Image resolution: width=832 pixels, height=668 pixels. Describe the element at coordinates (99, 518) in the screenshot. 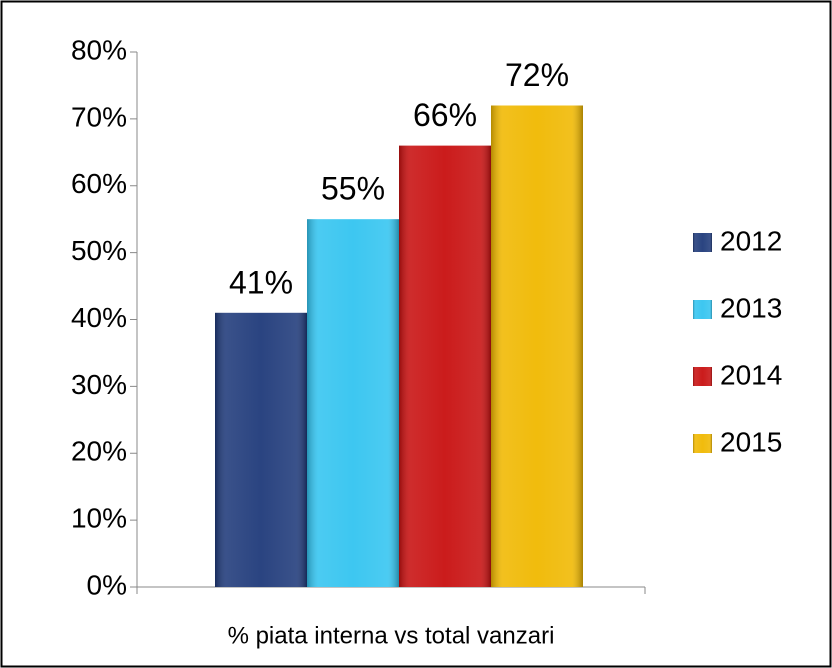

I see `y-tick-label: 10%` at that location.